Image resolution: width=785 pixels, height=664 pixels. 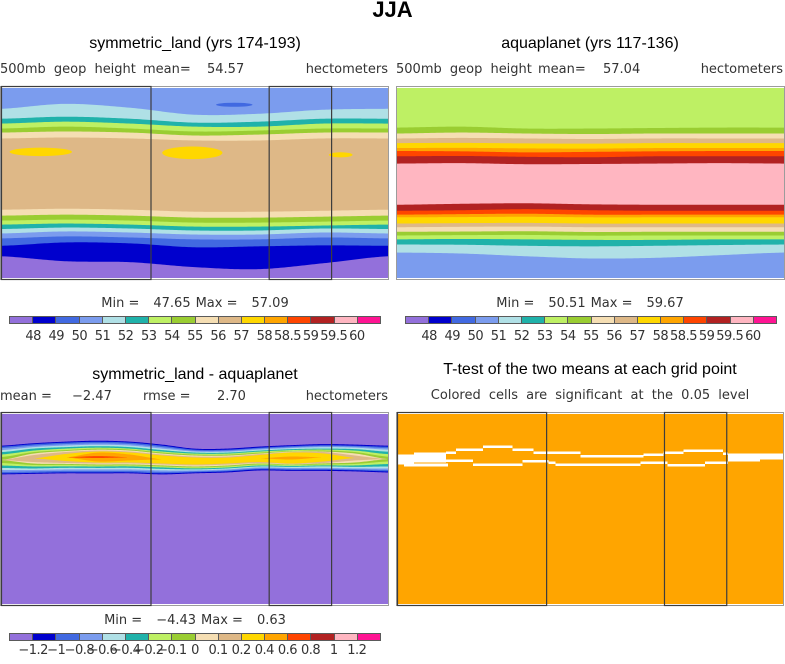 I want to click on min-max-readout: Min = 50.51 Max = 59.67, so click(x=590, y=304).